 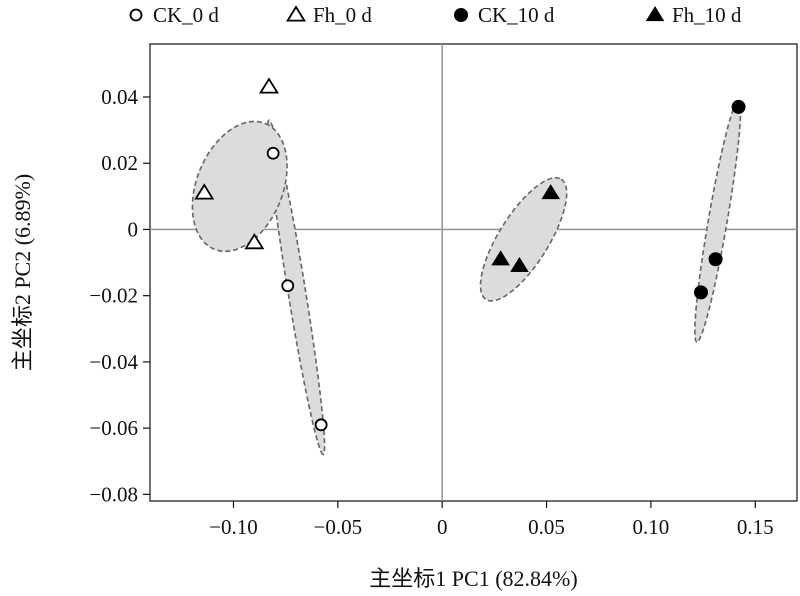 I want to click on legend-label: Fh_10 d, so click(x=707, y=15).